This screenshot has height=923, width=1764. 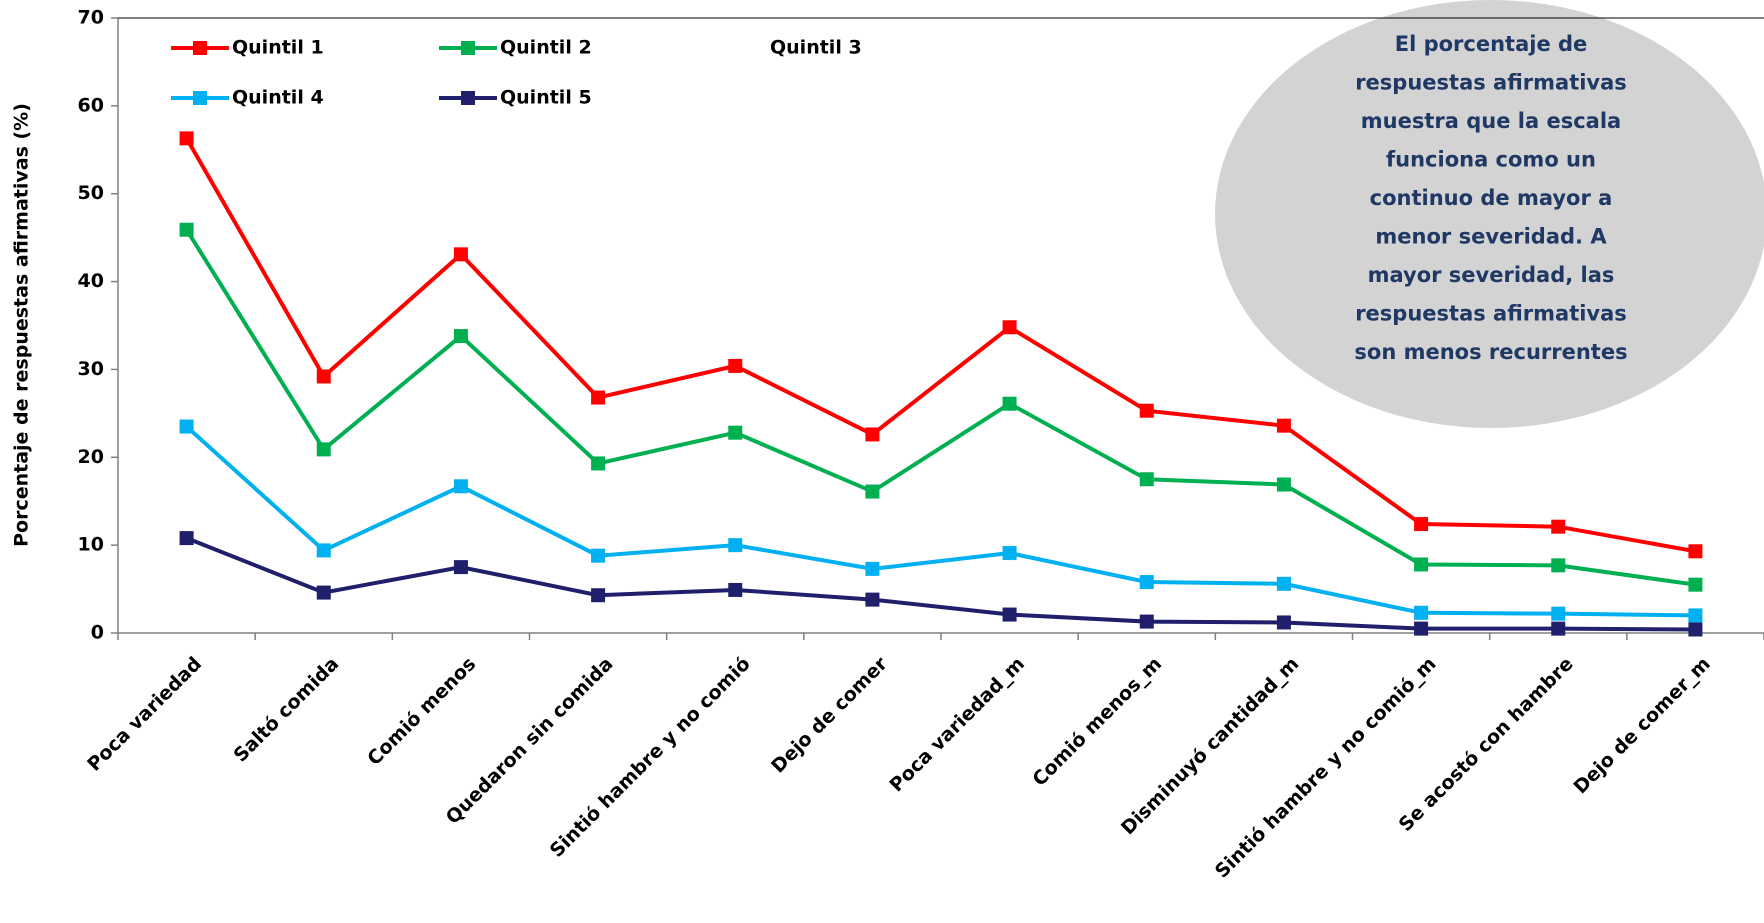 What do you see at coordinates (91, 457) in the screenshot?
I see `y-tick-label: 20` at bounding box center [91, 457].